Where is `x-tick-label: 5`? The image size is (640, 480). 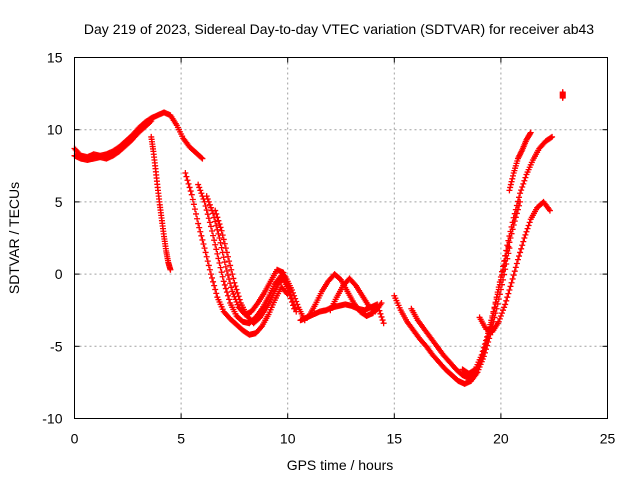
x-tick-label: 5 is located at coordinates (181, 439).